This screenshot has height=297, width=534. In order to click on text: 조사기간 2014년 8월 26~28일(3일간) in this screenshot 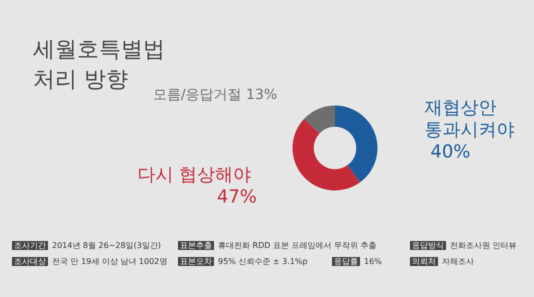, I will do `click(87, 245)`.